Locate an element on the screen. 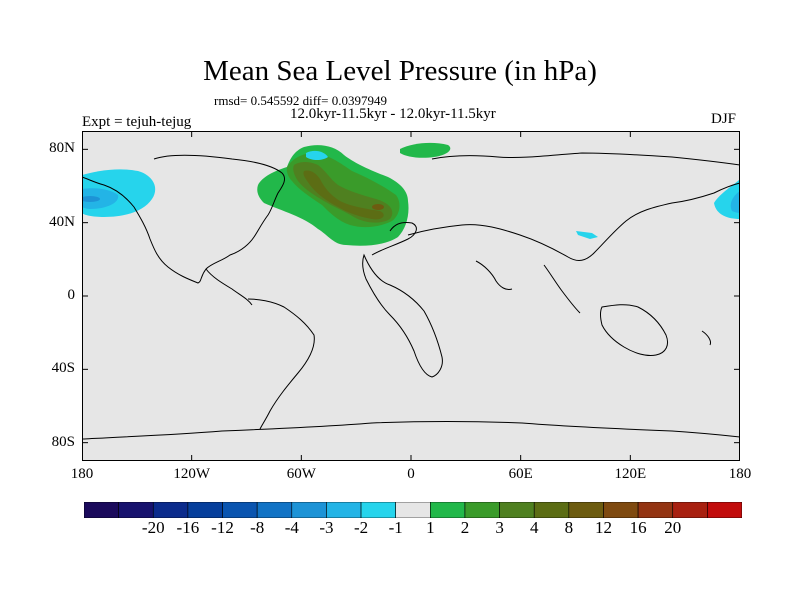  colorbar-label: -1 is located at coordinates (395, 527).